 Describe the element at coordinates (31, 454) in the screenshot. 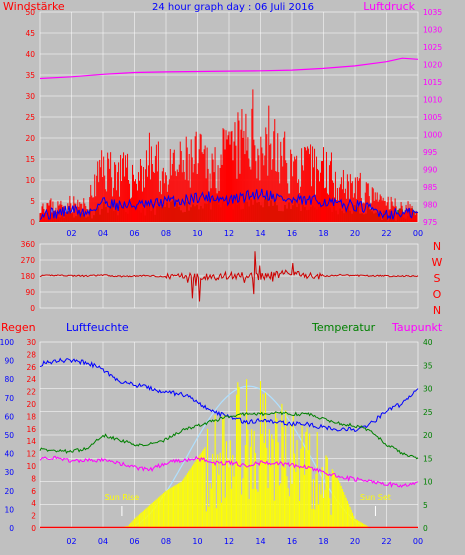

I see `humidity-scale-tick-label: 12` at that location.